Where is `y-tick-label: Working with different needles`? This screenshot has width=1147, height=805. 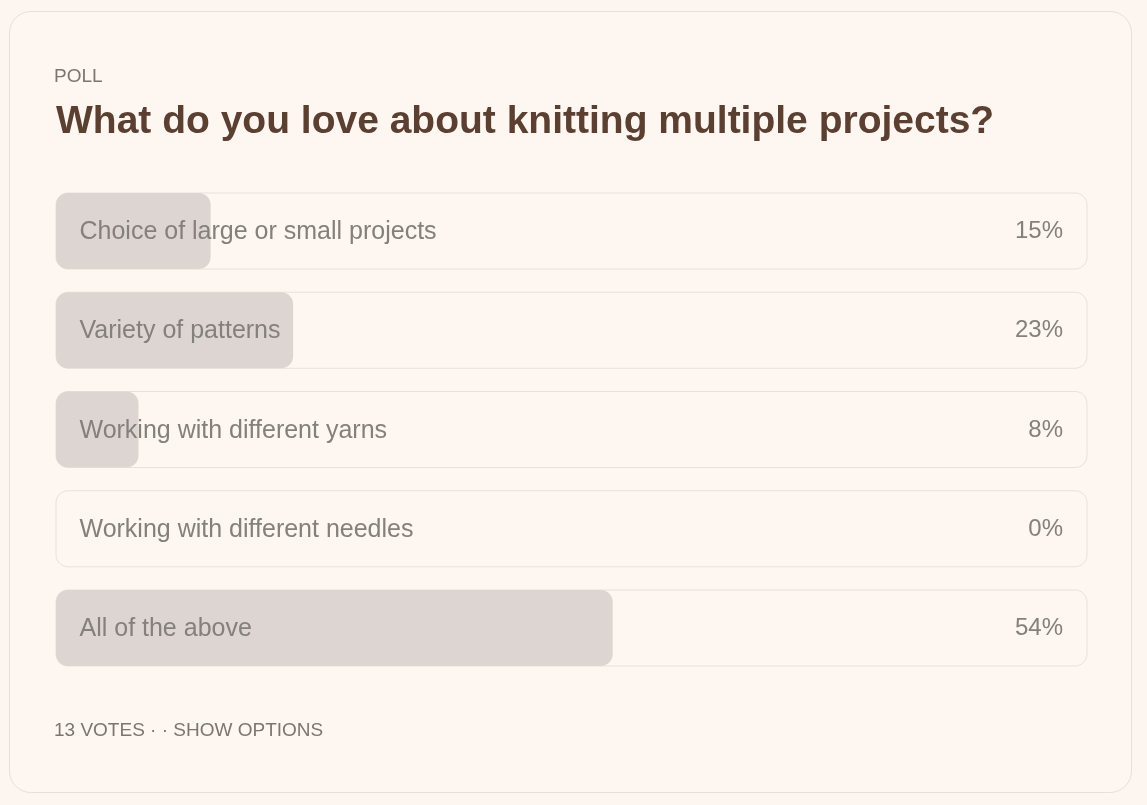
y-tick-label: Working with different needles is located at coordinates (246, 527).